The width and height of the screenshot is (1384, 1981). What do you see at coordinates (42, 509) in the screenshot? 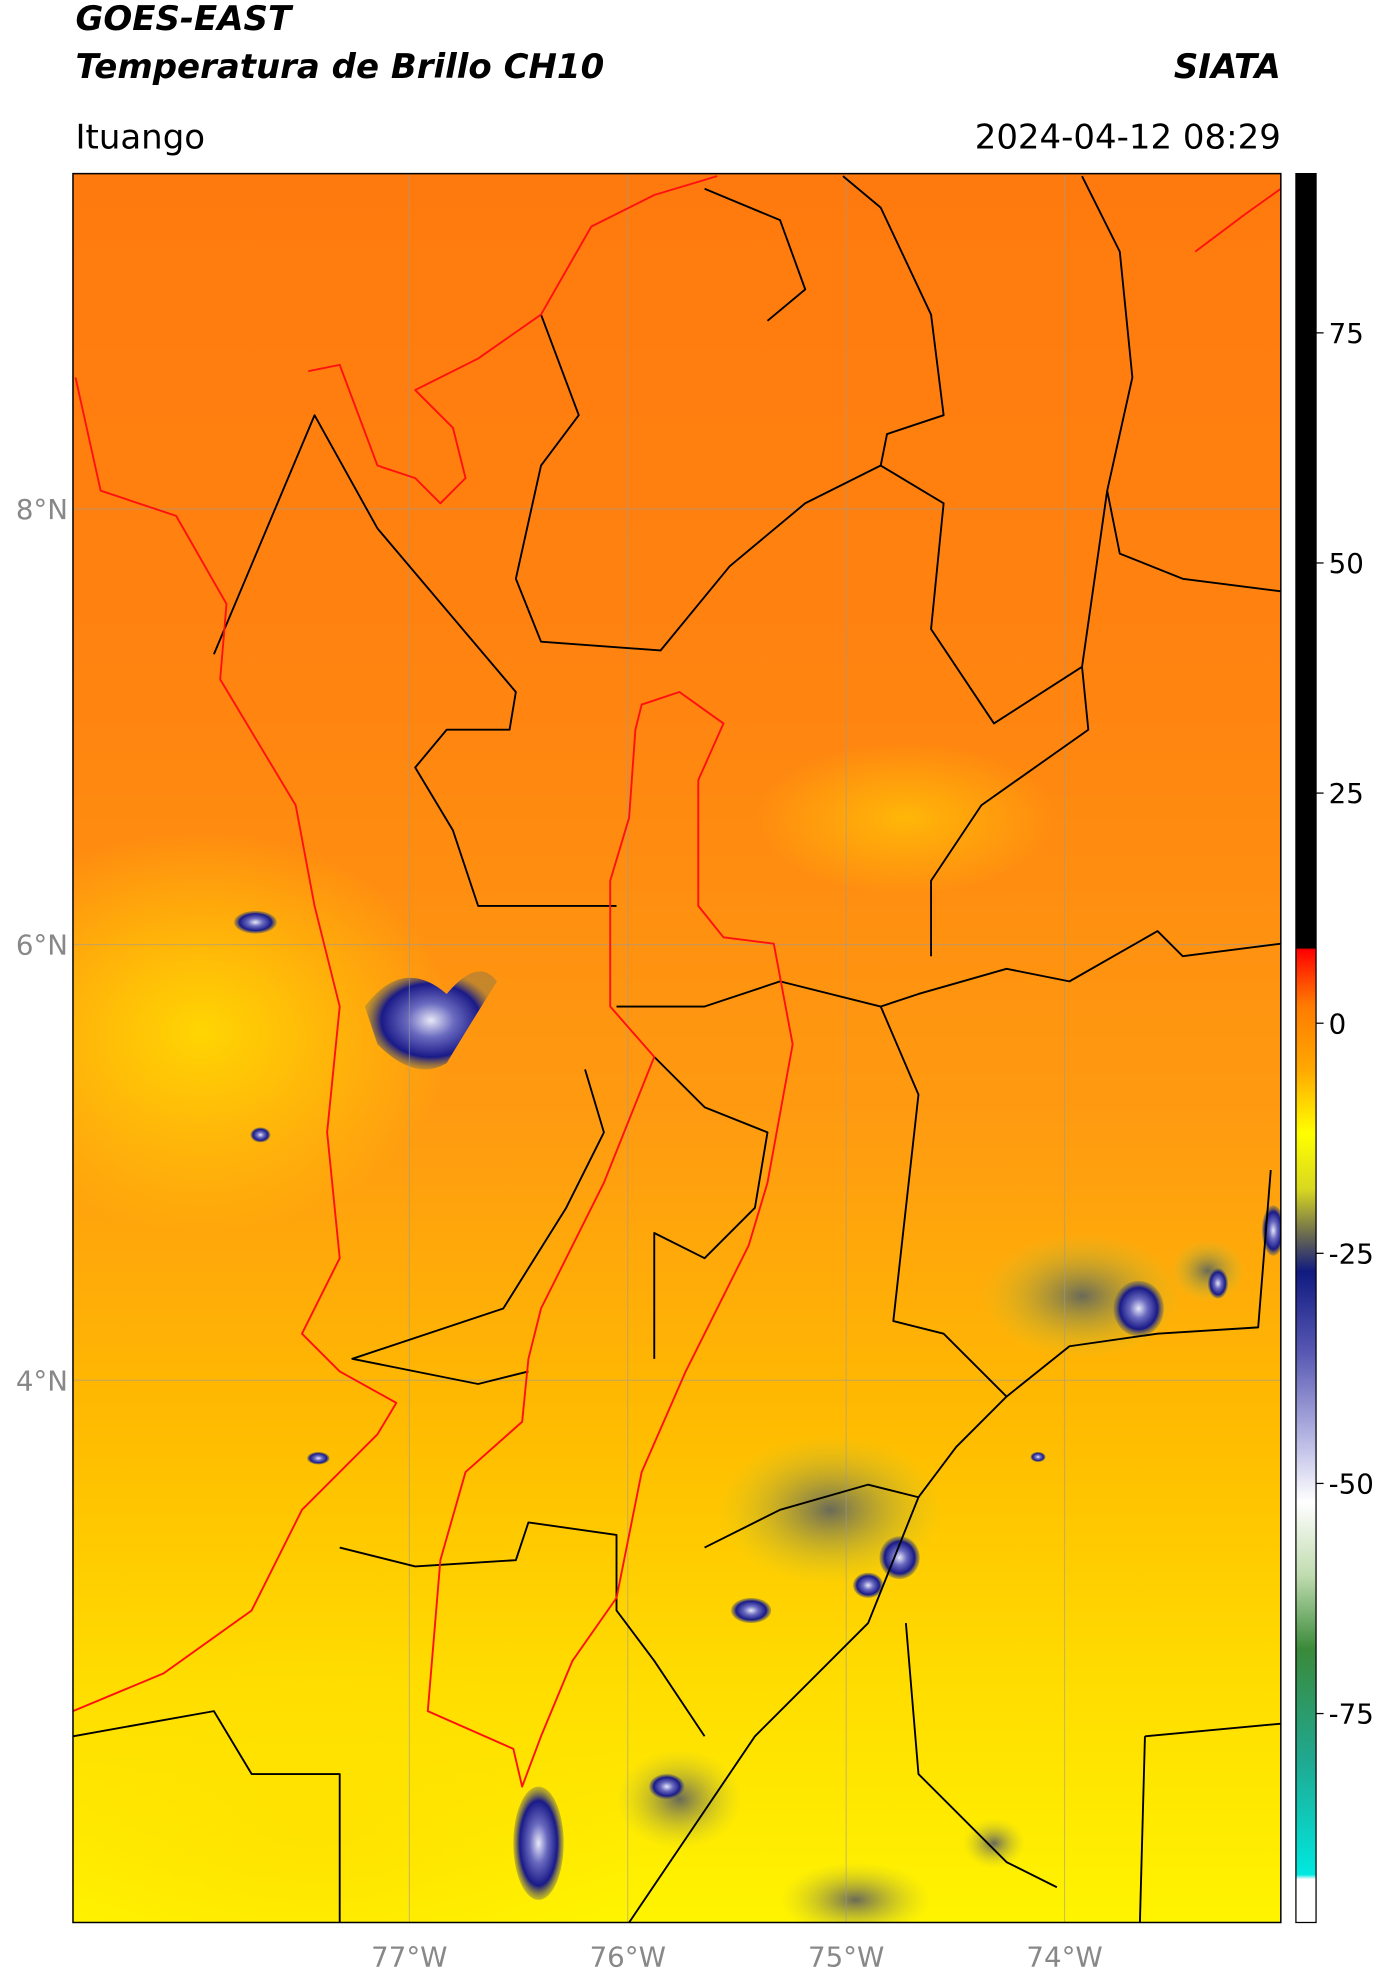
I see `y-tick-label: 8°N` at bounding box center [42, 509].